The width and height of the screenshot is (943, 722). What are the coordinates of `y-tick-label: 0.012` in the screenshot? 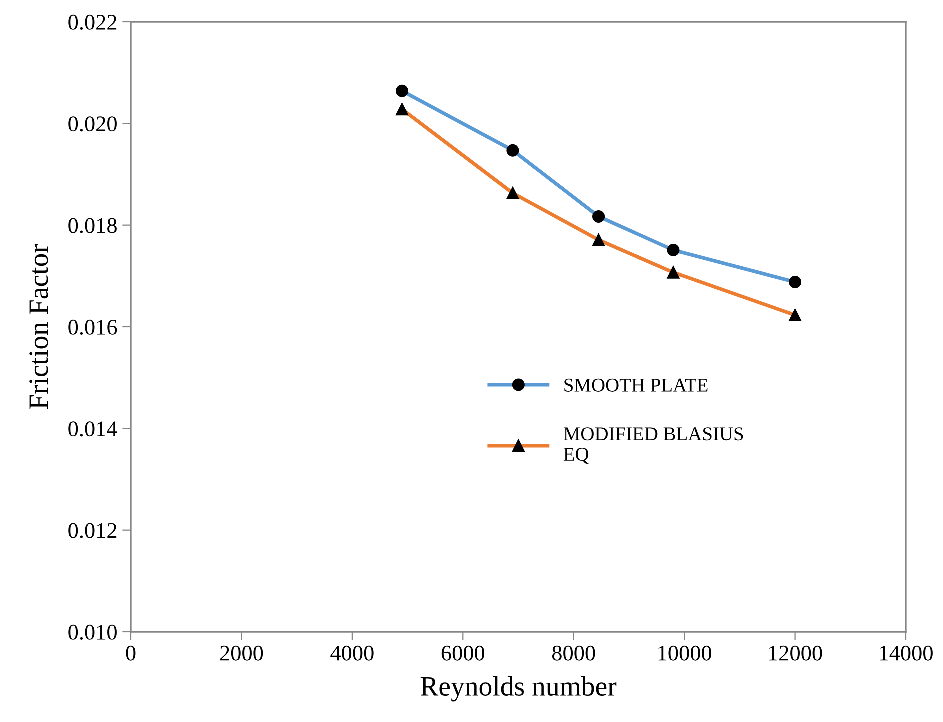 It's located at (92, 530).